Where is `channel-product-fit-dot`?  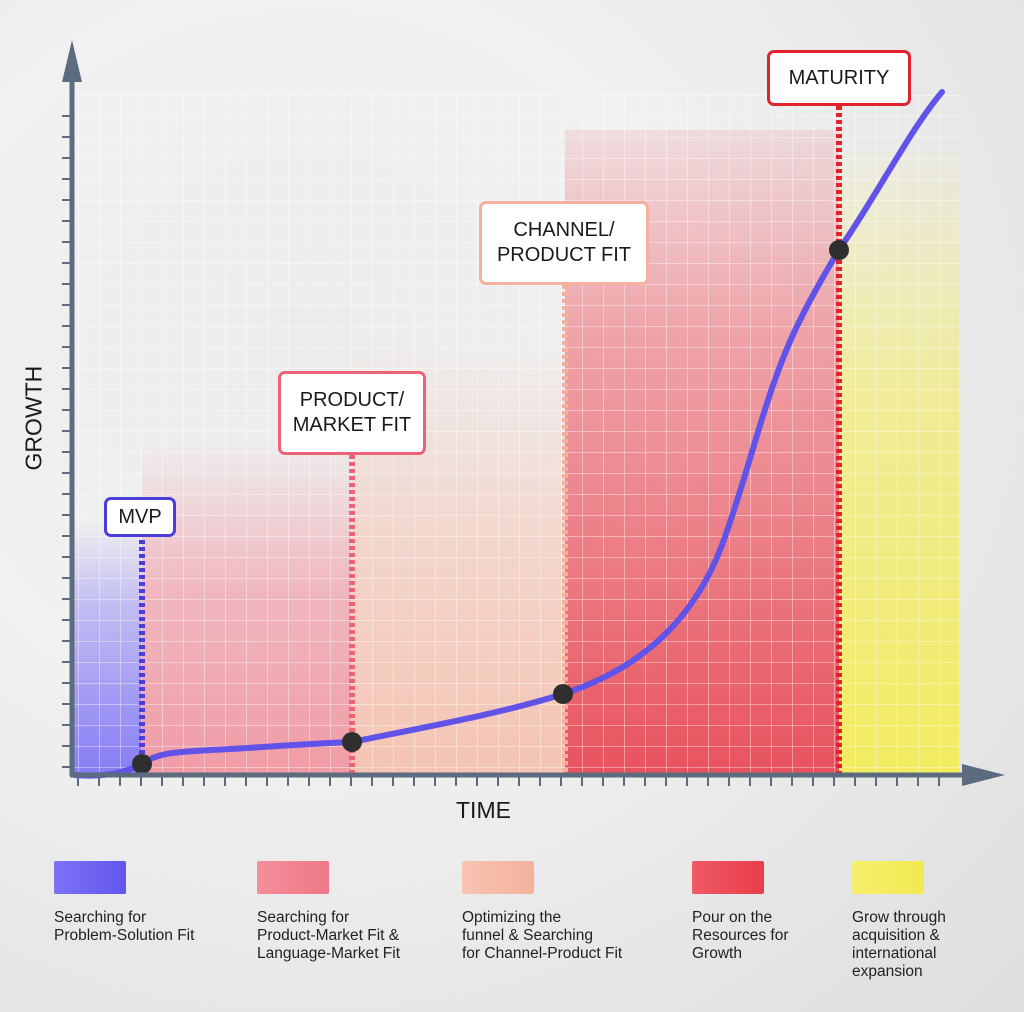
channel-product-fit-dot is located at coordinates (563, 694).